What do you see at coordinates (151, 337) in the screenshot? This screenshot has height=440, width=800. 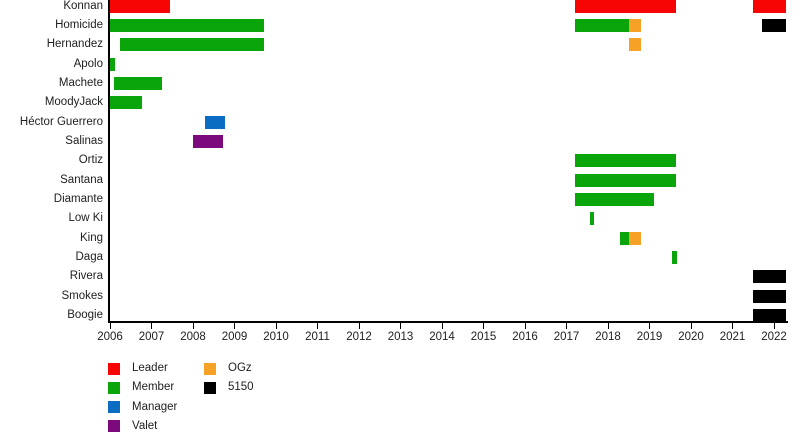 I see `x-tick-label-2007: 2007` at bounding box center [151, 337].